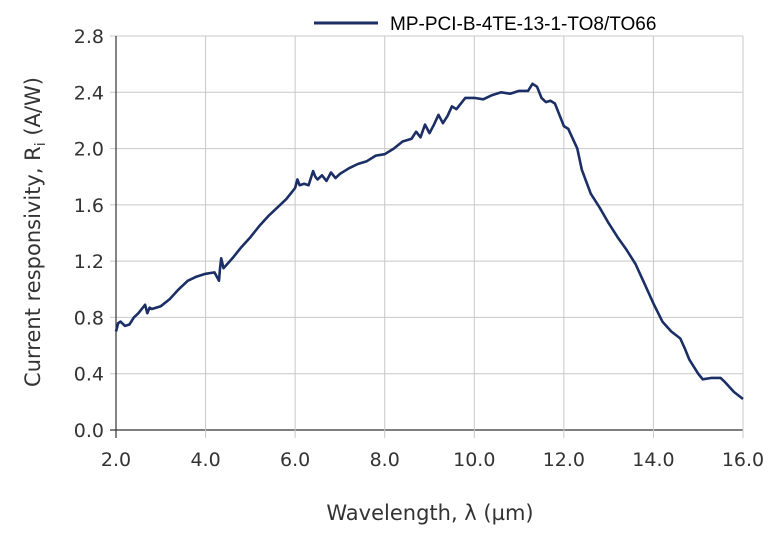 This screenshot has height=533, width=781. I want to click on y-axis-label-unit: (A/W), so click(33, 109).